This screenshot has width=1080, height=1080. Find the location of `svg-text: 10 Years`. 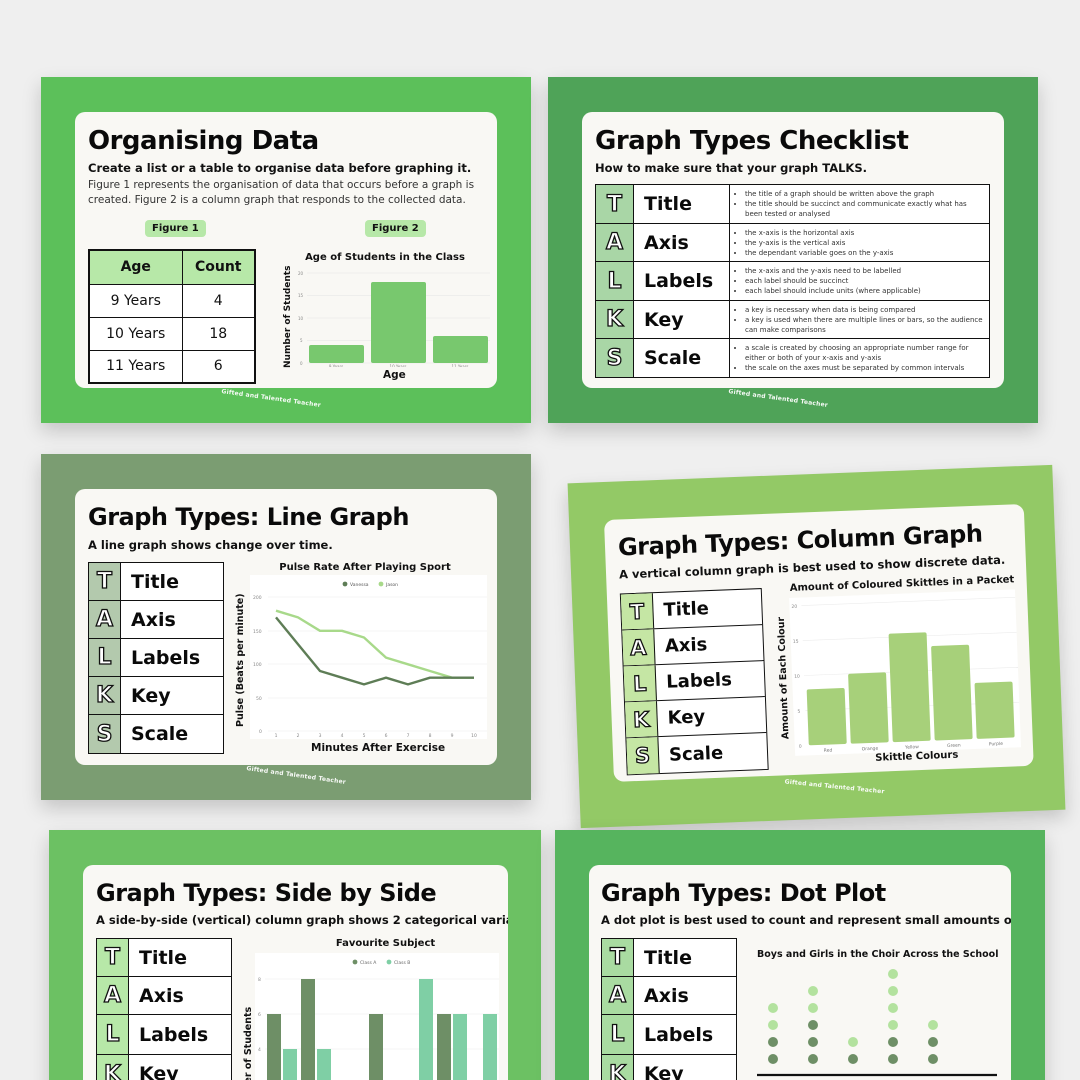

svg-text: 10 Years is located at coordinates (398, 365).